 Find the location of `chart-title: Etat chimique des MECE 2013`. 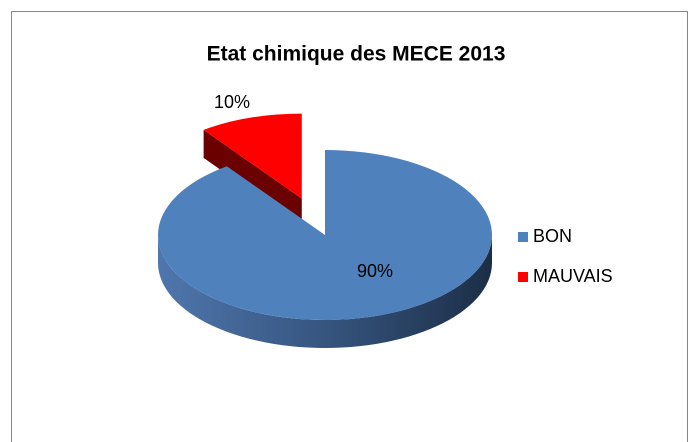

chart-title: Etat chimique des MECE 2013 is located at coordinates (356, 54).